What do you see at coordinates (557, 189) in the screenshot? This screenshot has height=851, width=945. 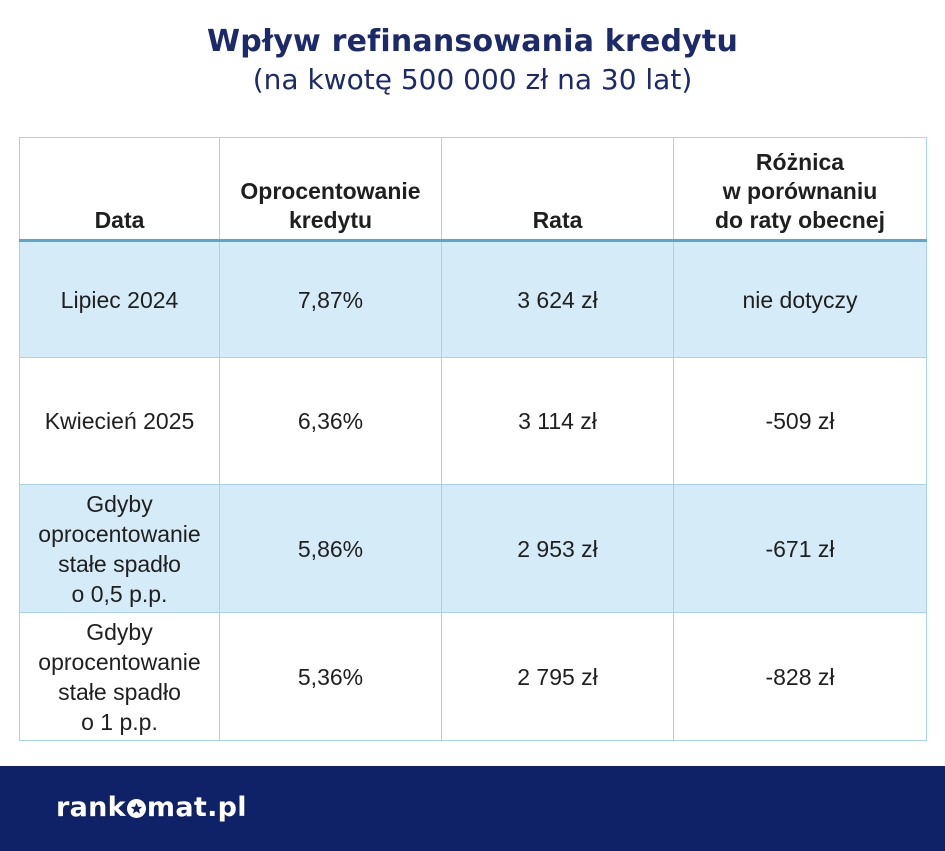 I see `column-header-installment: Rata` at bounding box center [557, 189].